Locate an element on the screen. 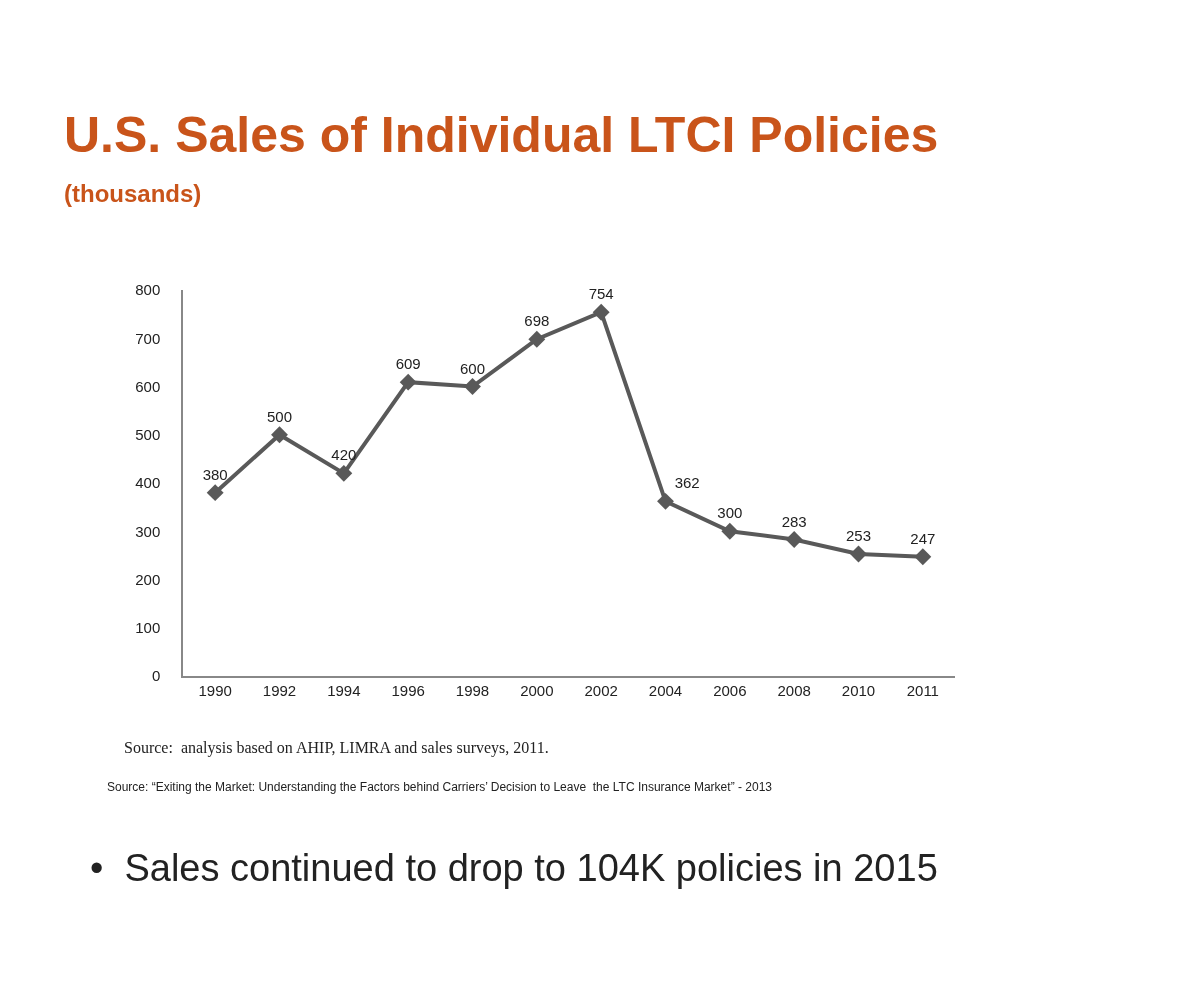 The image size is (1200, 998). y-tick-label: 600 is located at coordinates (148, 386).